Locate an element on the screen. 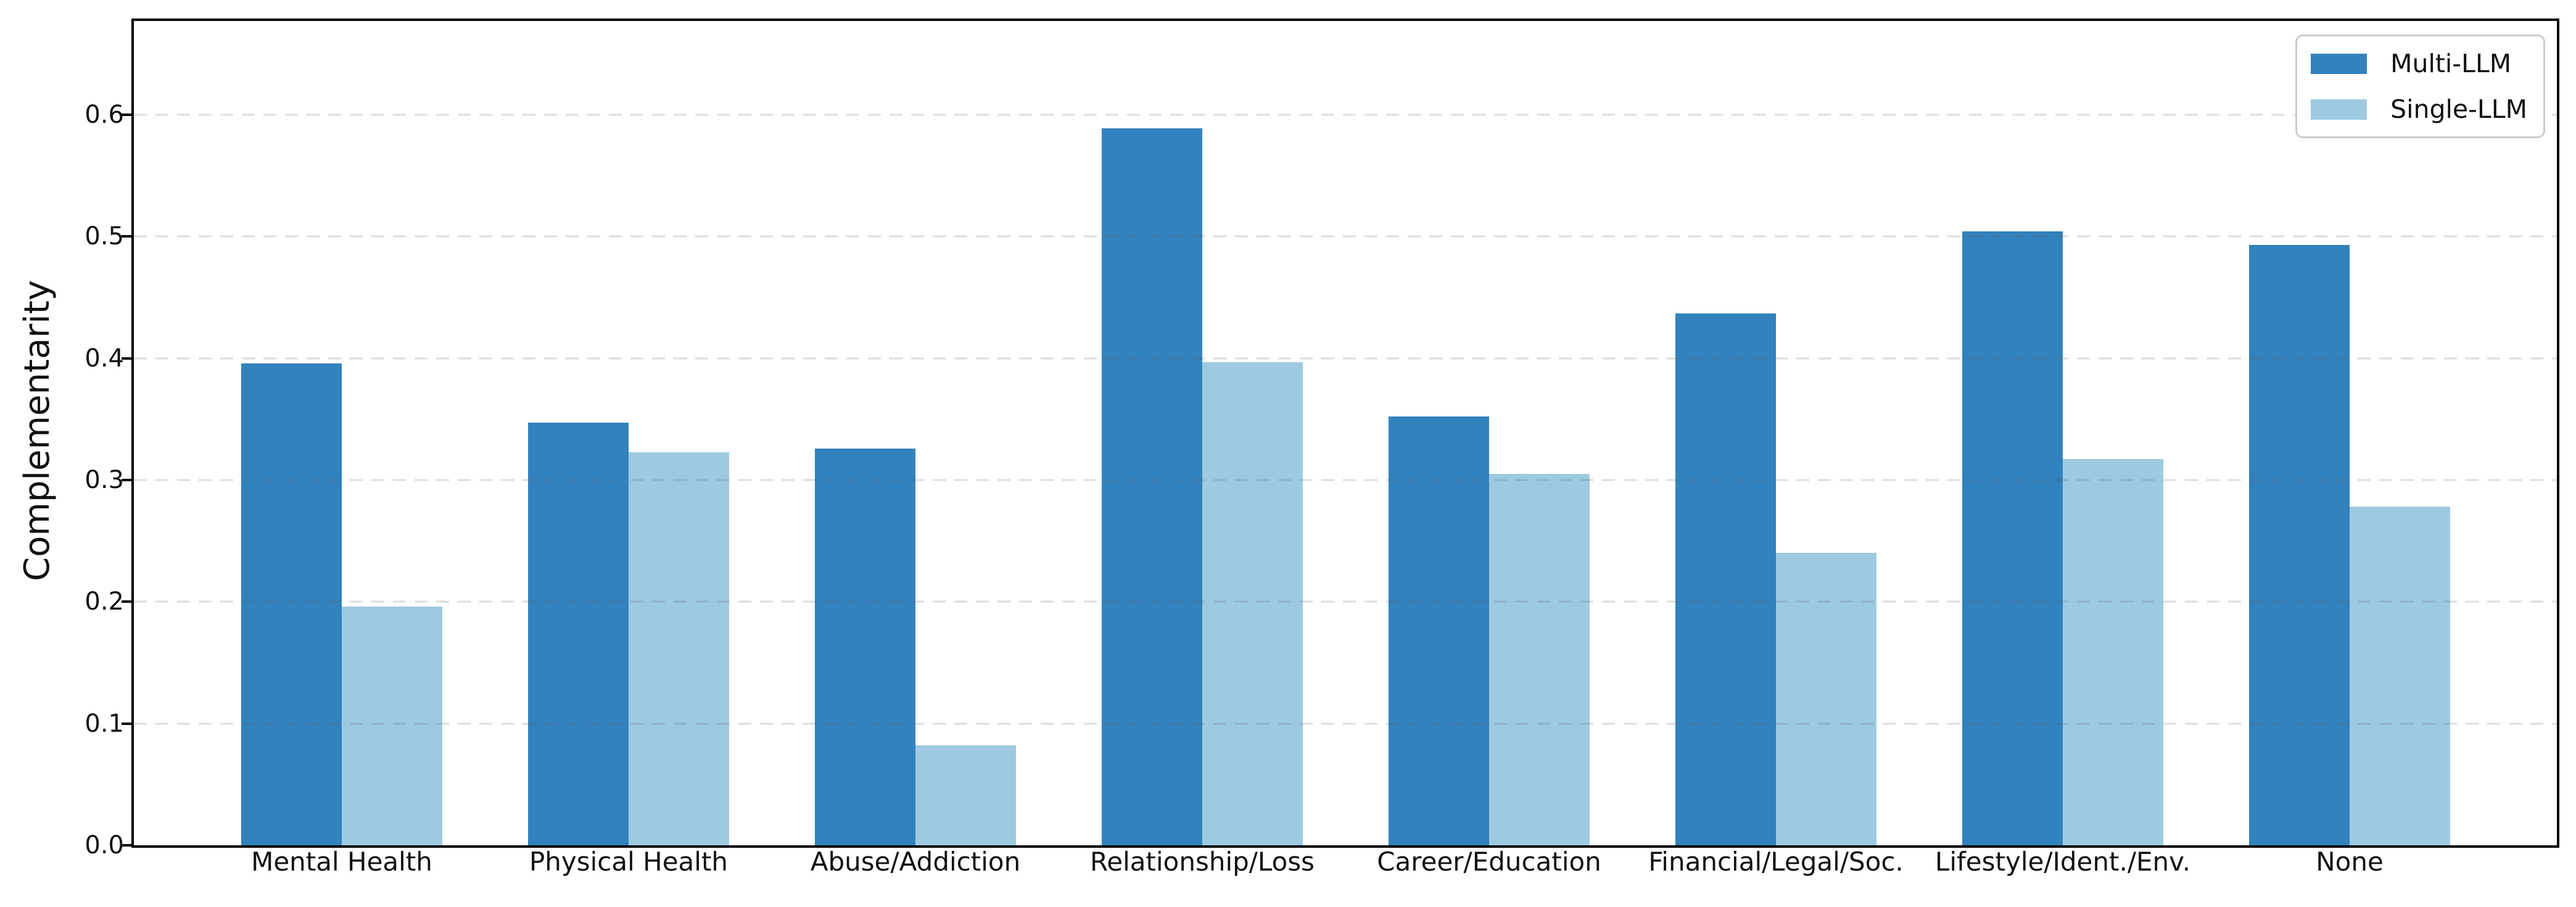 The image size is (2576, 907). bar-single-llm-mental-health is located at coordinates (392, 726).